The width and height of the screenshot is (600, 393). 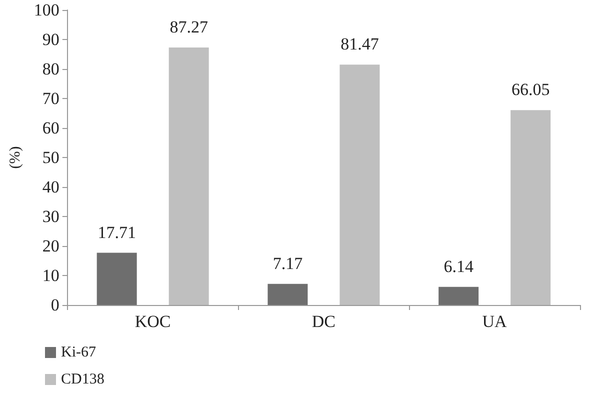 What do you see at coordinates (495, 321) in the screenshot?
I see `x-tick-label: UA` at bounding box center [495, 321].